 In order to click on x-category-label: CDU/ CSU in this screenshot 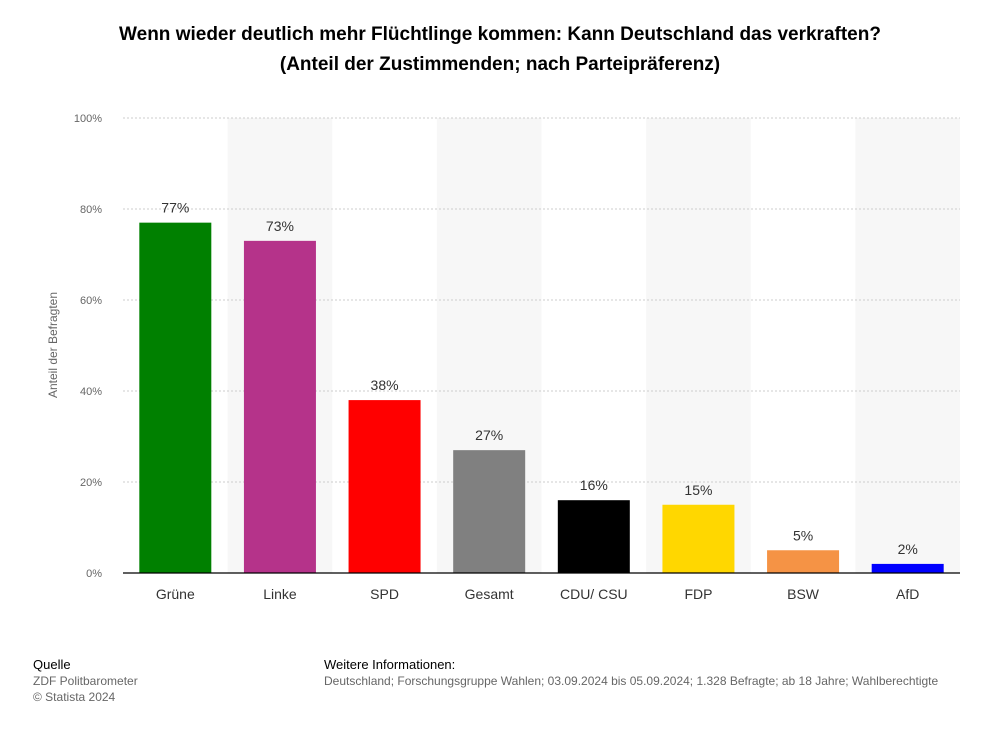, I will do `click(594, 594)`.